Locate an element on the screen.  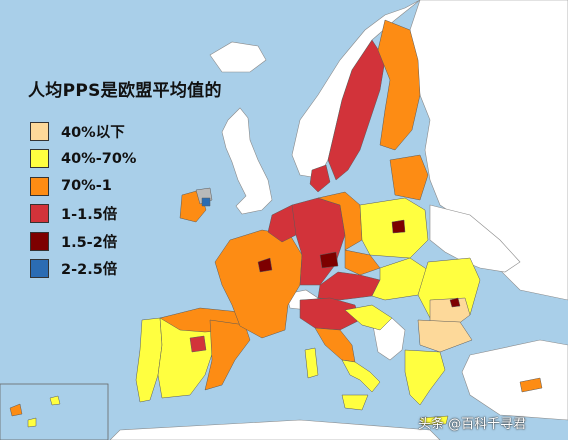
region-munich is located at coordinates (329, 260).